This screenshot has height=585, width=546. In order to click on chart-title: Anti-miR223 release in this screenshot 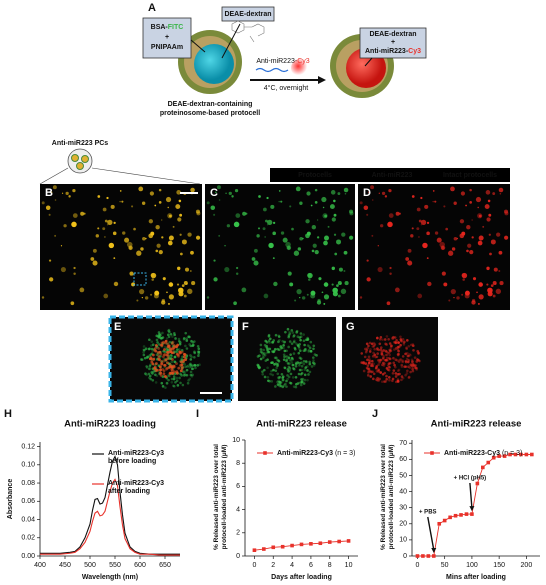, I will do `click(301, 424)`.